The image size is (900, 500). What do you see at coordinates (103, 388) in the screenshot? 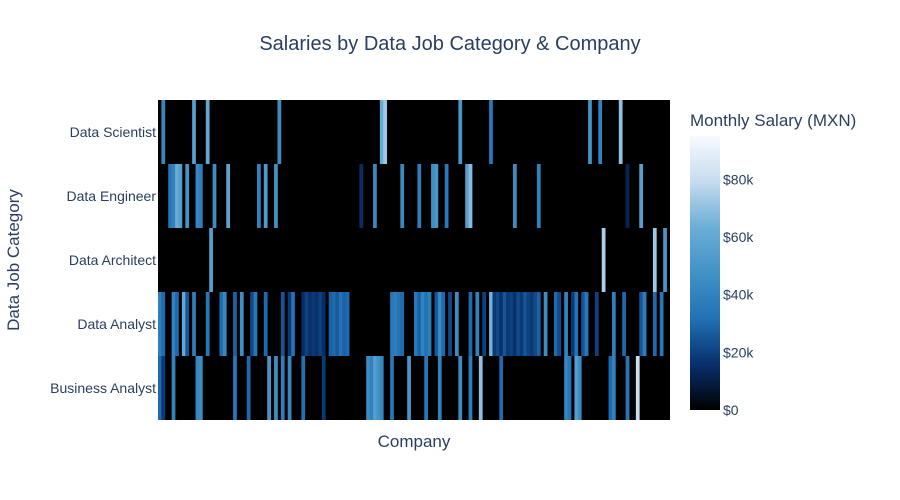
I see `y-tick-label: Business Analyst` at bounding box center [103, 388].